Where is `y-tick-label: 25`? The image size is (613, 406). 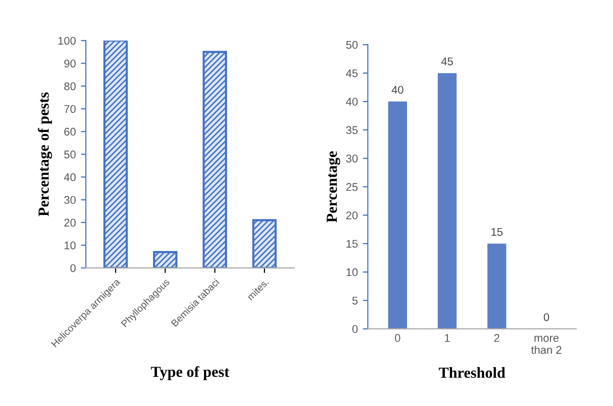
y-tick-label: 25 is located at coordinates (352, 187).